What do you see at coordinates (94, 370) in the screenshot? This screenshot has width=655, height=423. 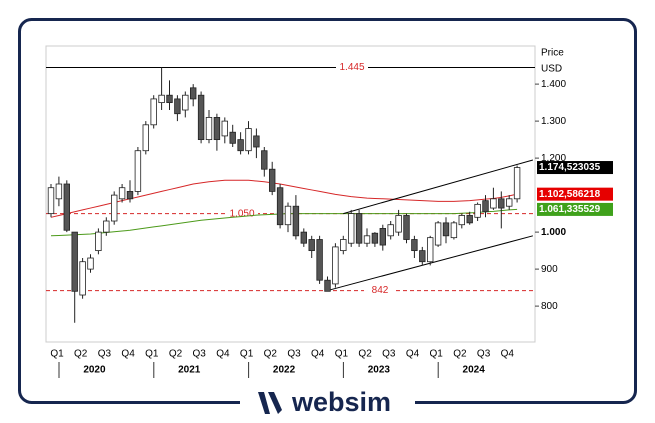 I see `year-label: 2020` at bounding box center [94, 370].